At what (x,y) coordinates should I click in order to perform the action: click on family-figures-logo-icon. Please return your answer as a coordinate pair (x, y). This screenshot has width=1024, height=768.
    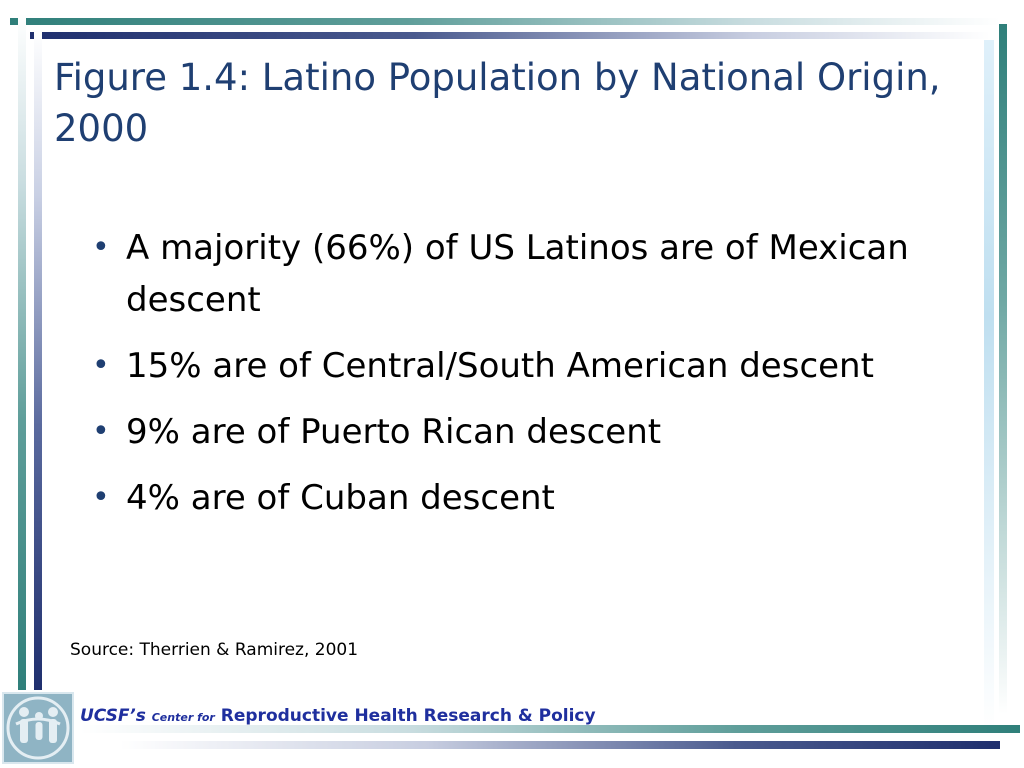
    Looking at the image, I should click on (38, 728).